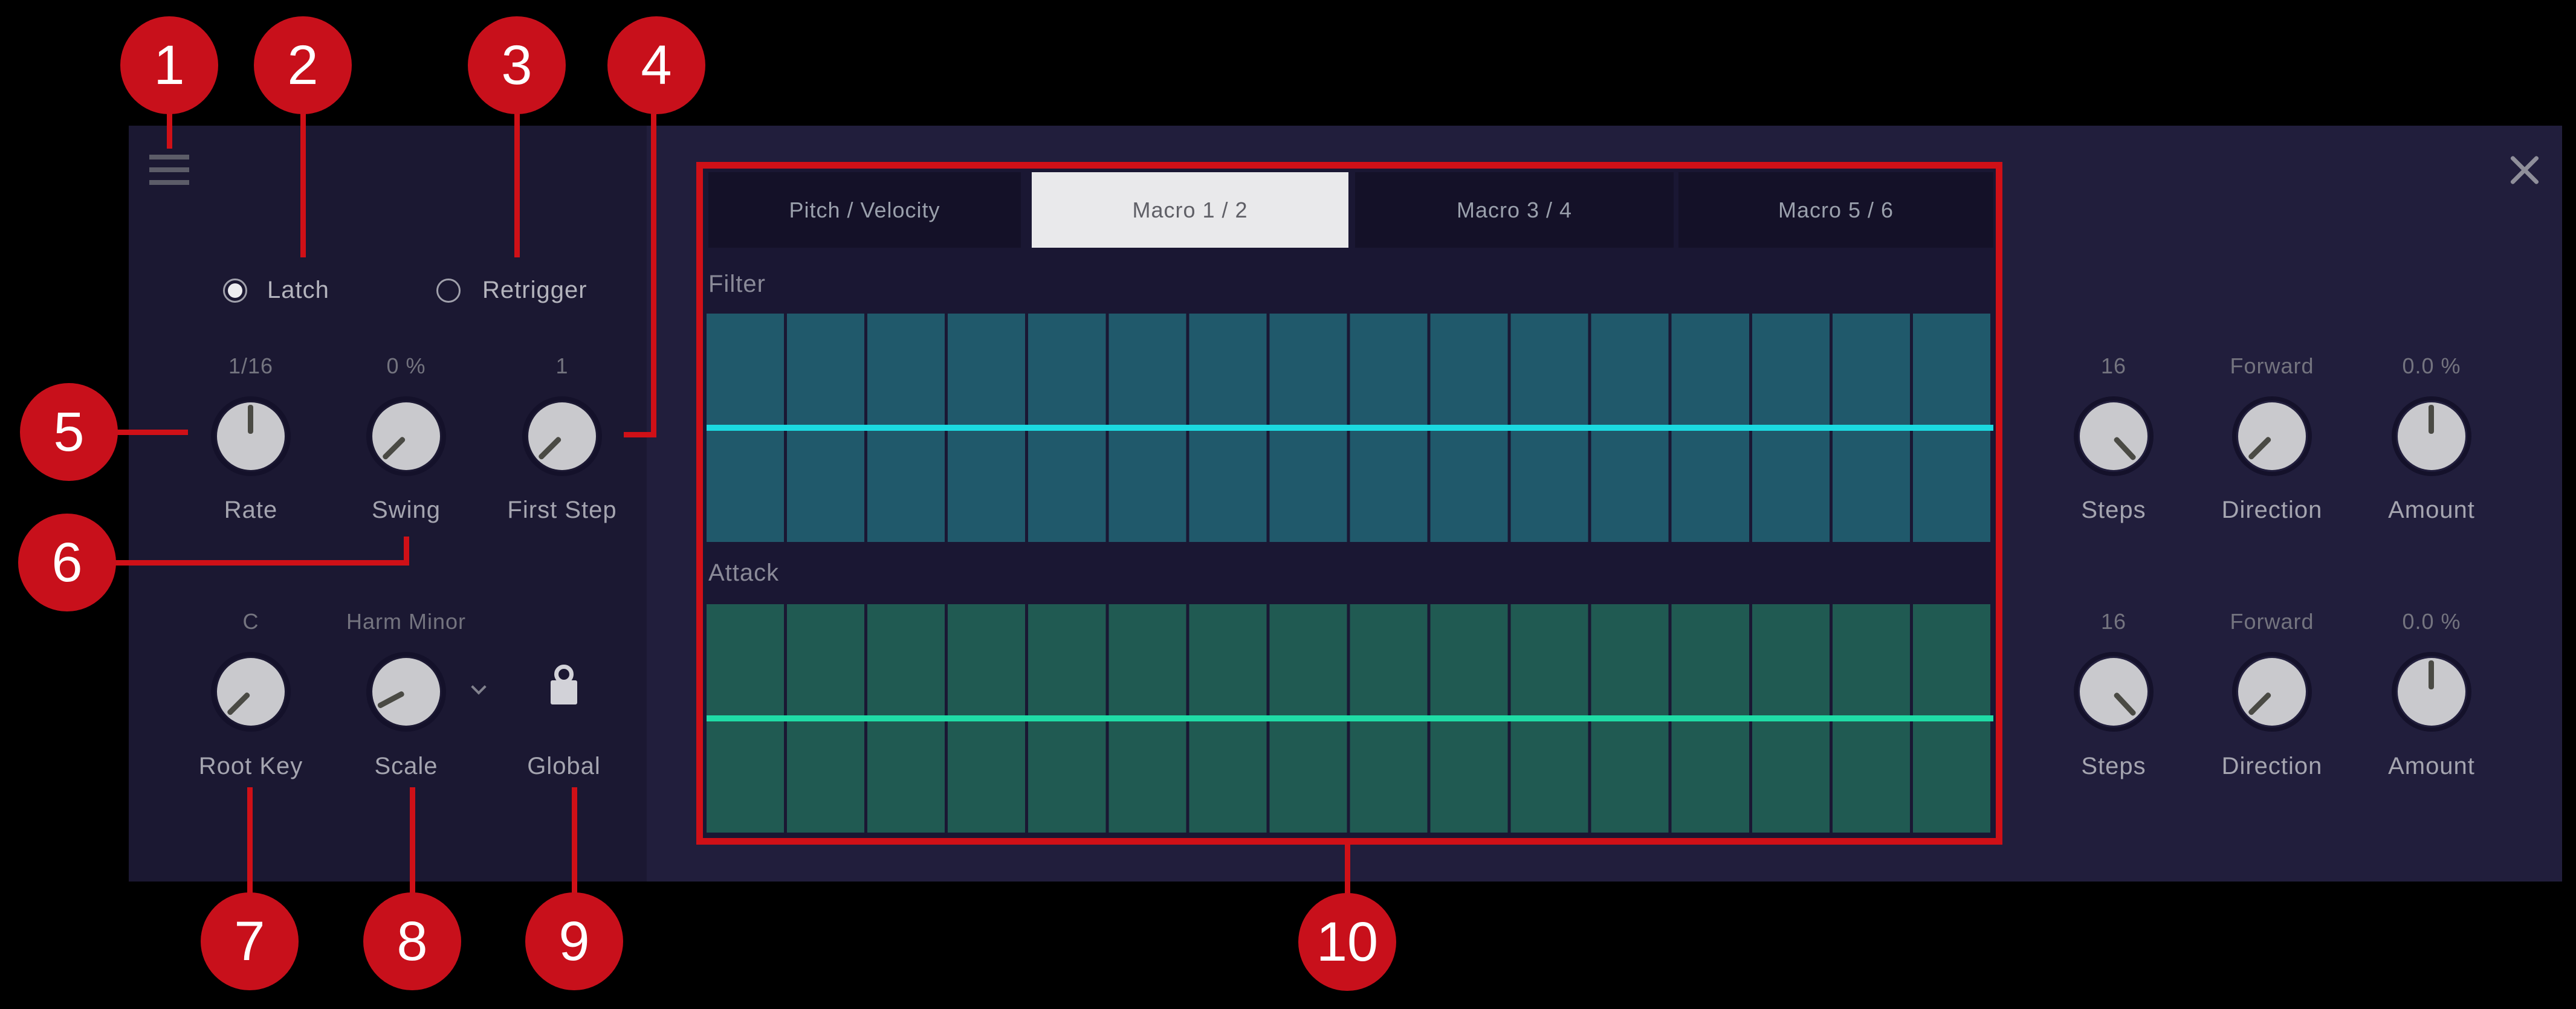 The width and height of the screenshot is (2576, 1009). What do you see at coordinates (564, 686) in the screenshot?
I see `global-lock-button` at bounding box center [564, 686].